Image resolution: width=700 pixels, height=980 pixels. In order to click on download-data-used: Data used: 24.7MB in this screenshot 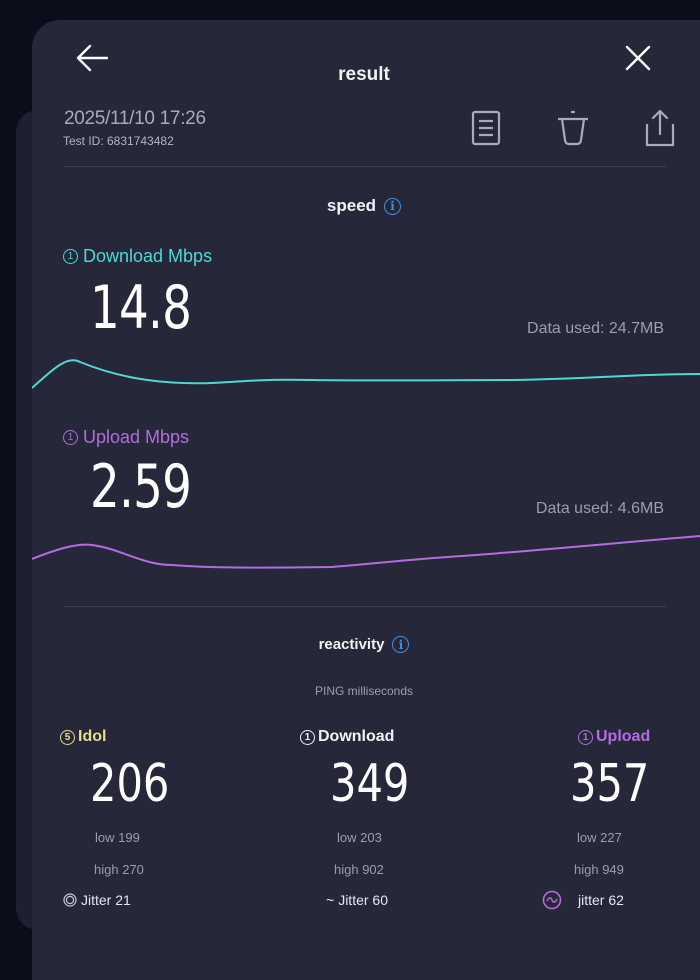, I will do `click(595, 328)`.